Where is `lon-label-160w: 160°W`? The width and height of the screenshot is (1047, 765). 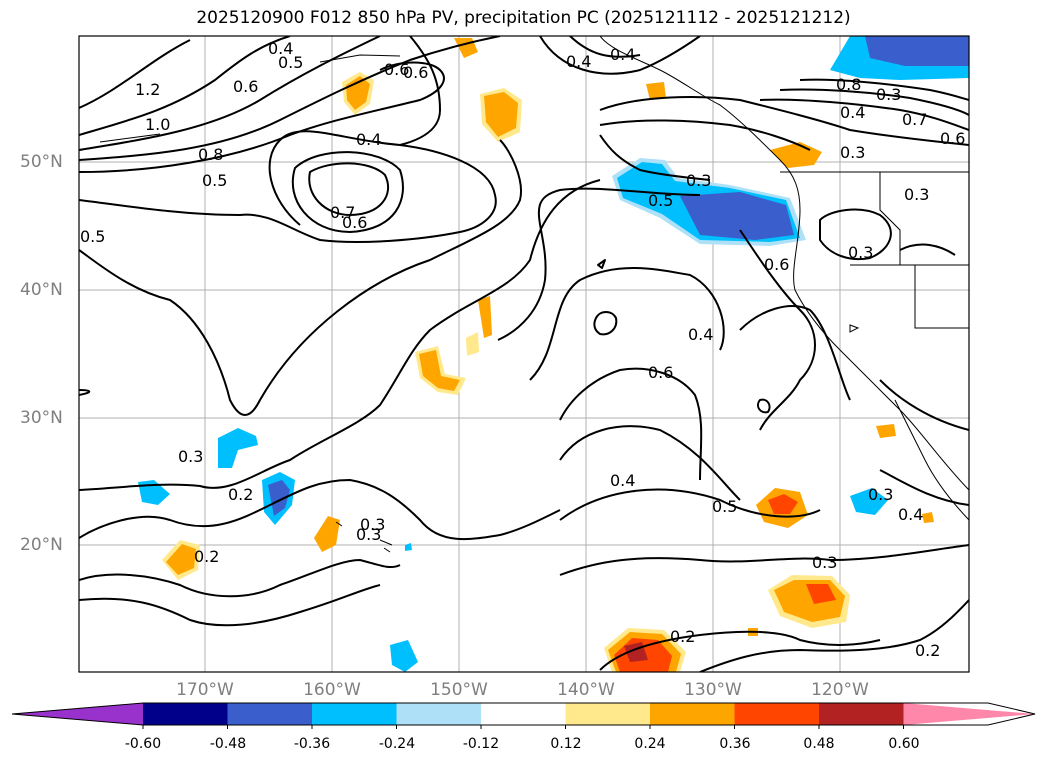
lon-label-160w: 160°W is located at coordinates (332, 690).